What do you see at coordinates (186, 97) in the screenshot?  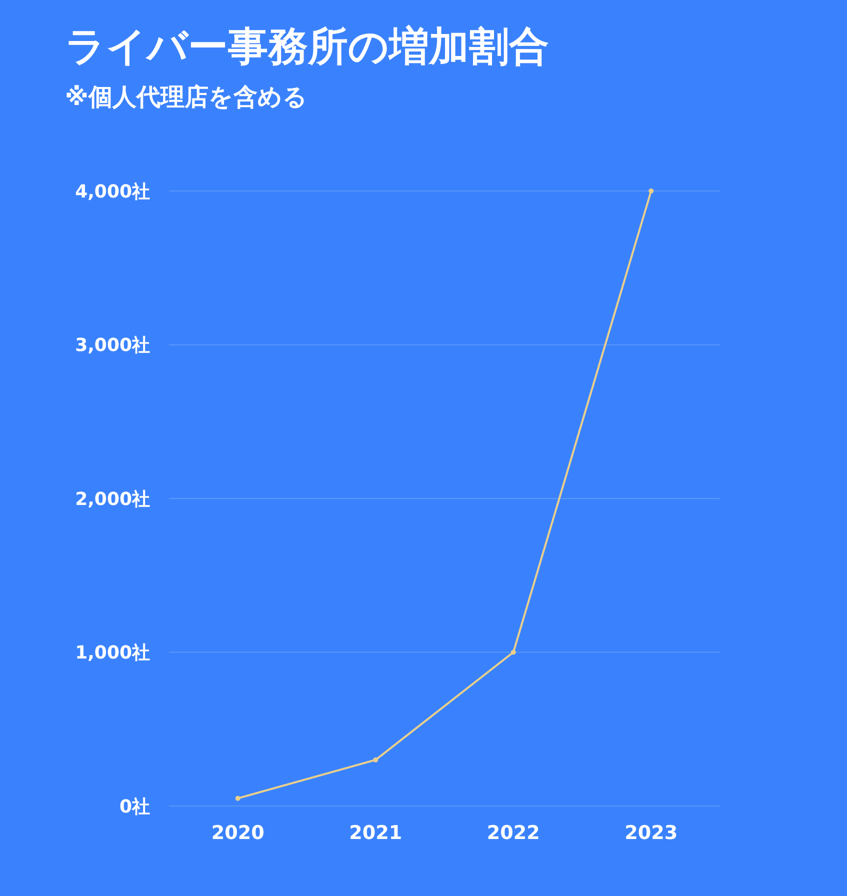 I see `chart-subtitle: ※個人代理店を含める` at bounding box center [186, 97].